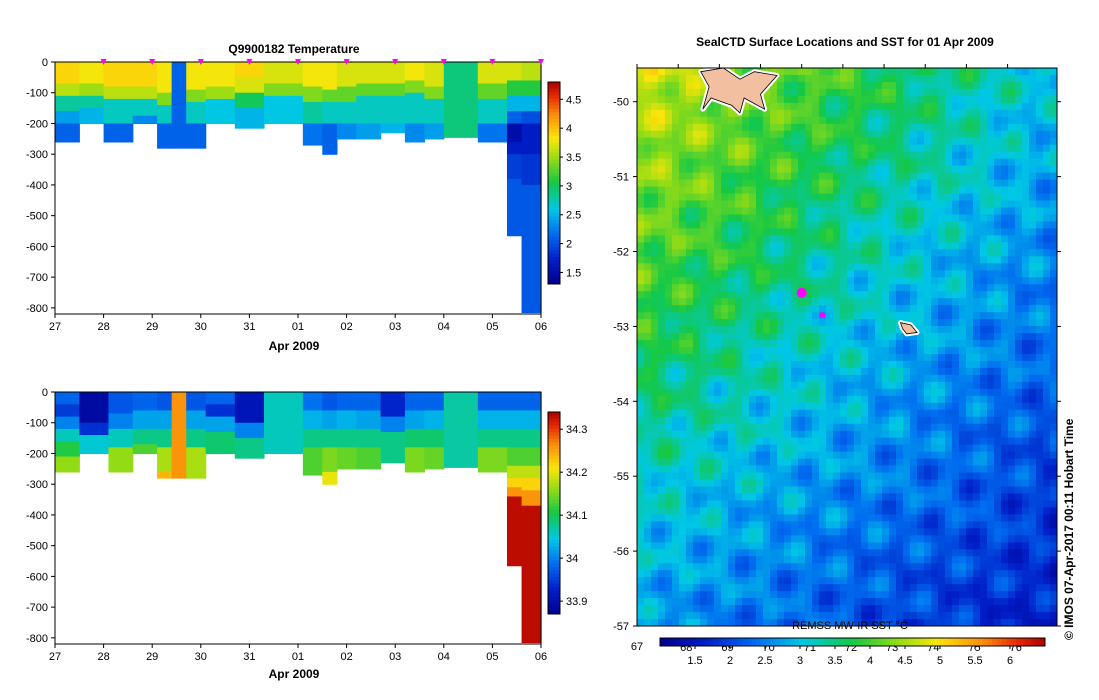 The image size is (1099, 700). Describe the element at coordinates (492, 657) in the screenshot. I see `x-tick-label: 05` at that location.